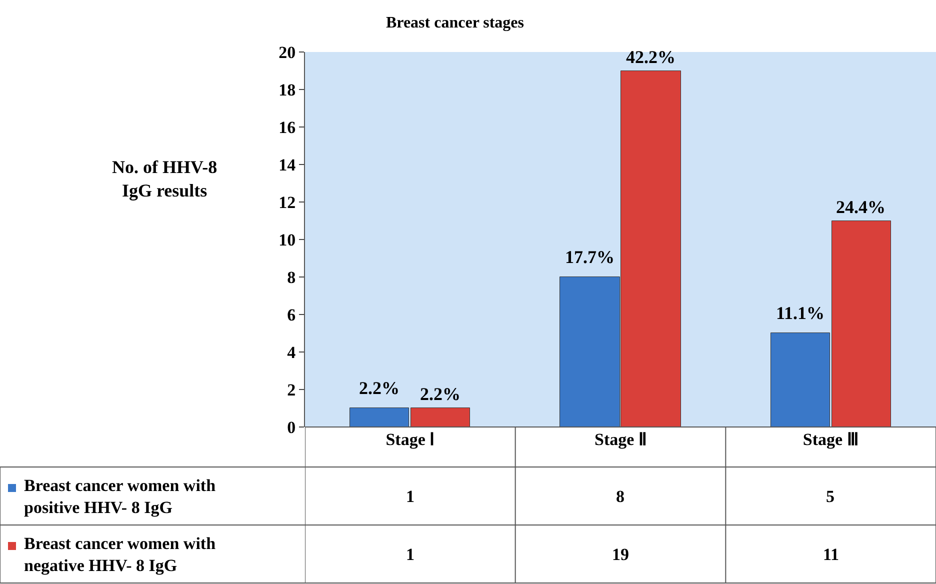 The width and height of the screenshot is (936, 584). Describe the element at coordinates (291, 427) in the screenshot. I see `y-tick-label: 0` at that location.